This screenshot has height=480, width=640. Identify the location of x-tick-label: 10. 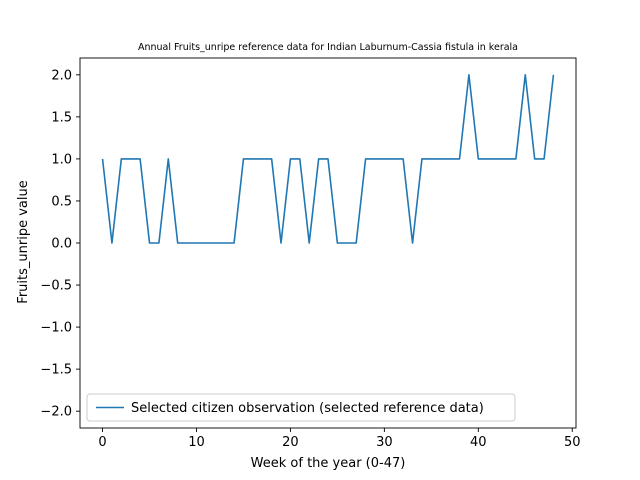
(196, 442).